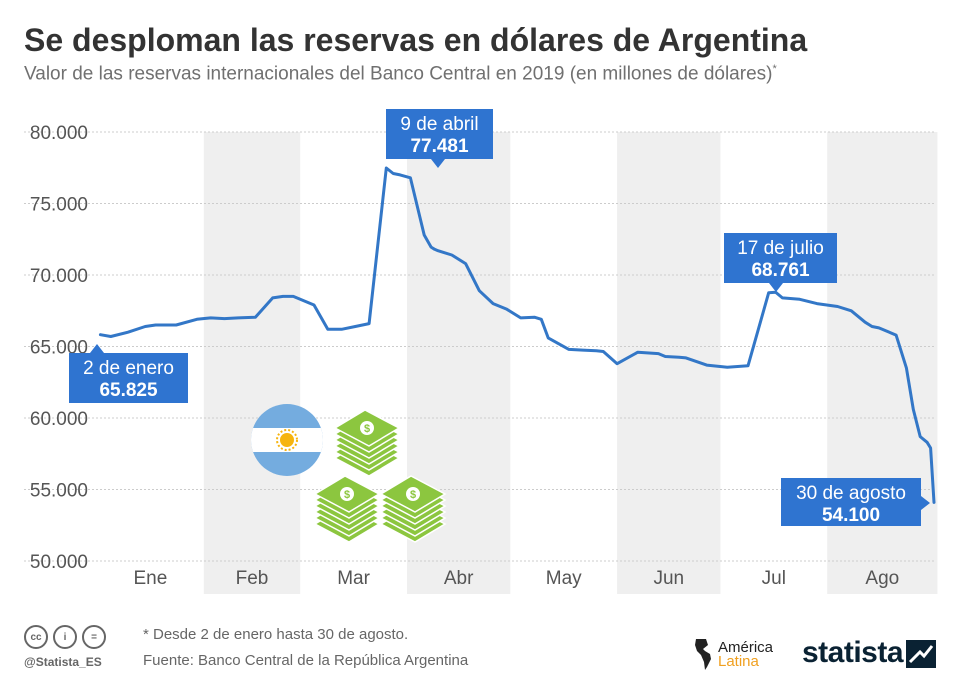 Image resolution: width=960 pixels, height=684 pixels. Describe the element at coordinates (59, 562) in the screenshot. I see `y-tick-label: 50.000` at that location.